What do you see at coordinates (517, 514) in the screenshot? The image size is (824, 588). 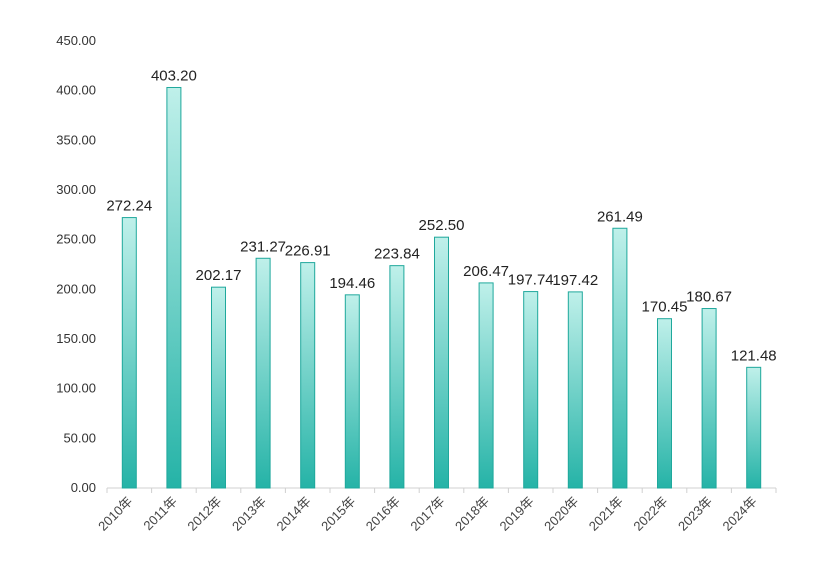 I see `x-tick-label: 2019年` at bounding box center [517, 514].